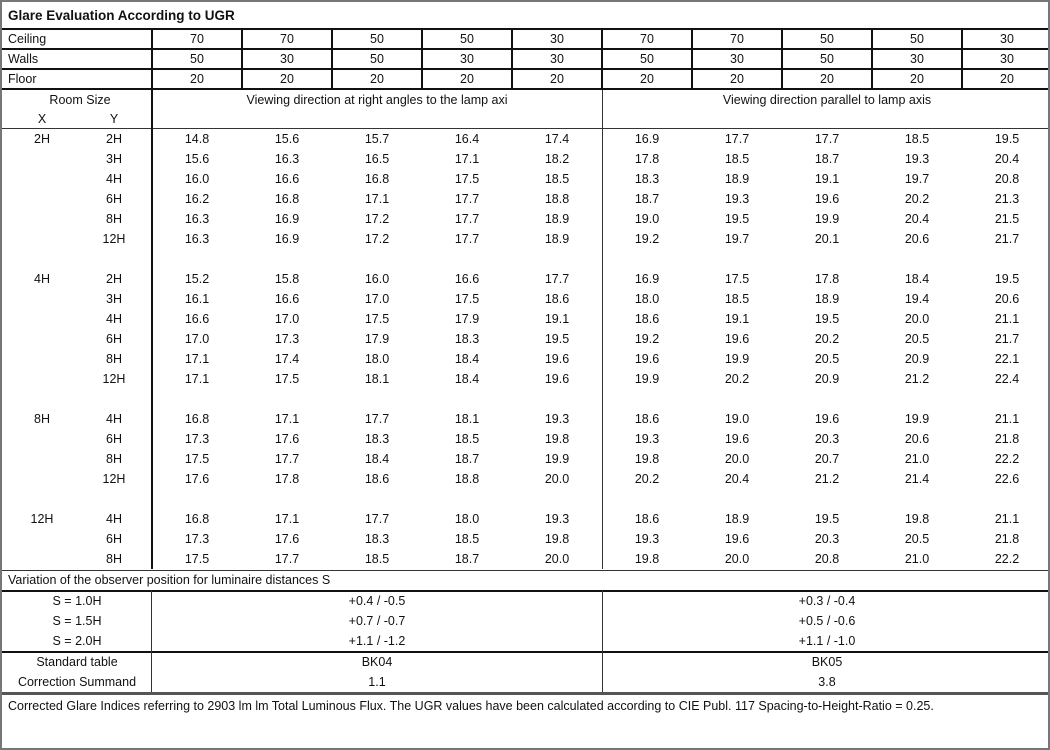 The width and height of the screenshot is (1050, 750). I want to click on reflectance-value: 30, so click(917, 59).